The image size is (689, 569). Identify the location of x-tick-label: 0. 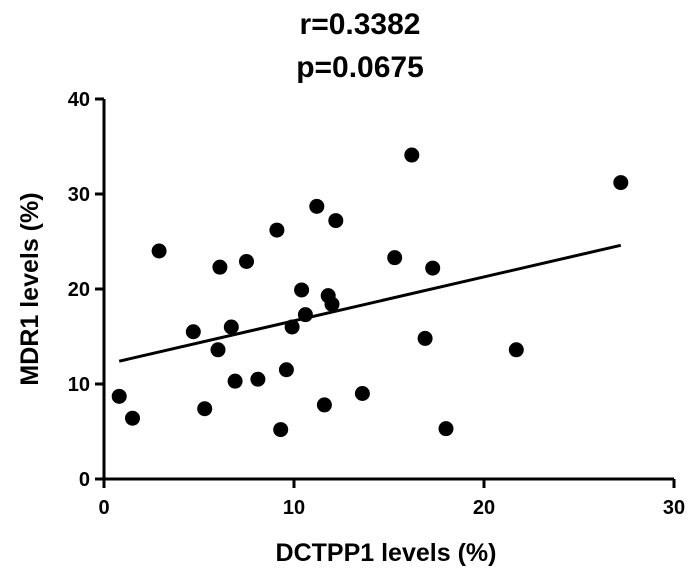
(103, 508).